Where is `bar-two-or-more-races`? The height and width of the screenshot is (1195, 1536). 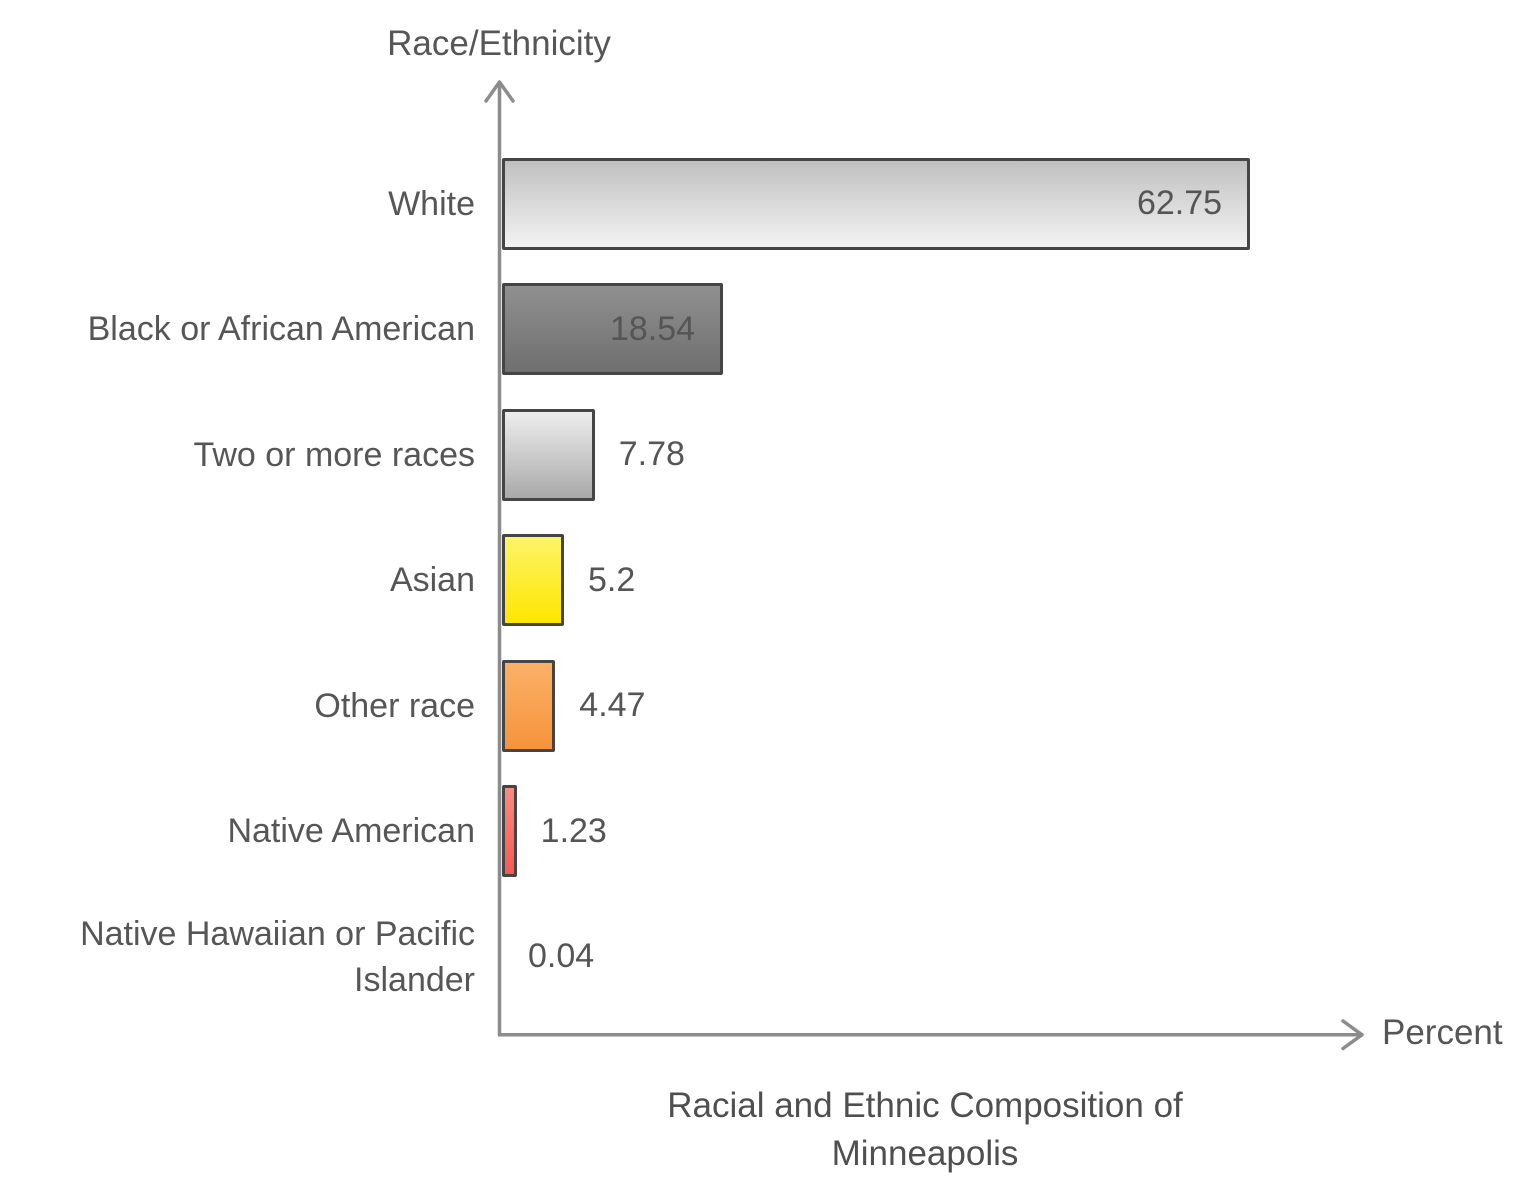 bar-two-or-more-races is located at coordinates (548, 454).